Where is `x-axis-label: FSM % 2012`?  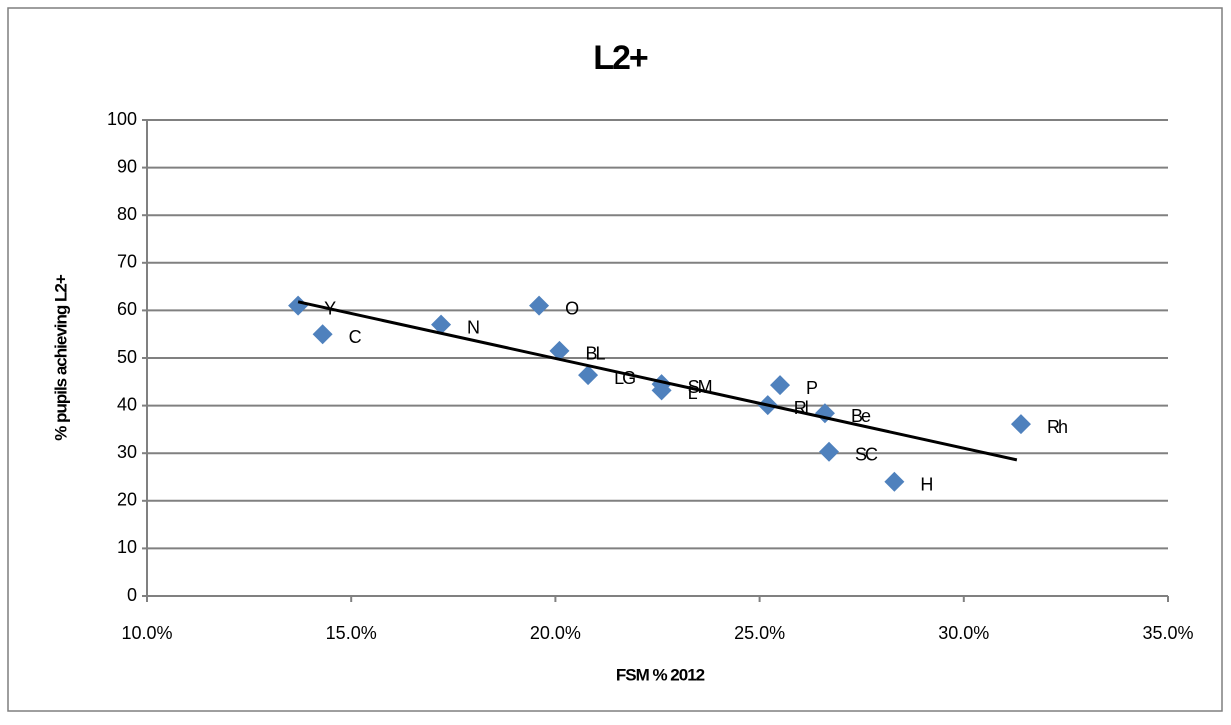 x-axis-label: FSM % 2012 is located at coordinates (660, 674).